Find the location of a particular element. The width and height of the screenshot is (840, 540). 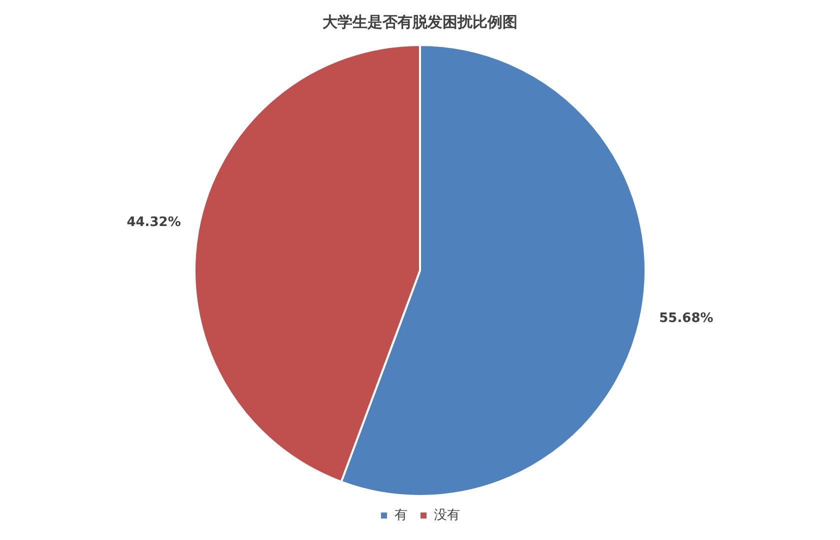

data-label: 55.68% is located at coordinates (686, 318).